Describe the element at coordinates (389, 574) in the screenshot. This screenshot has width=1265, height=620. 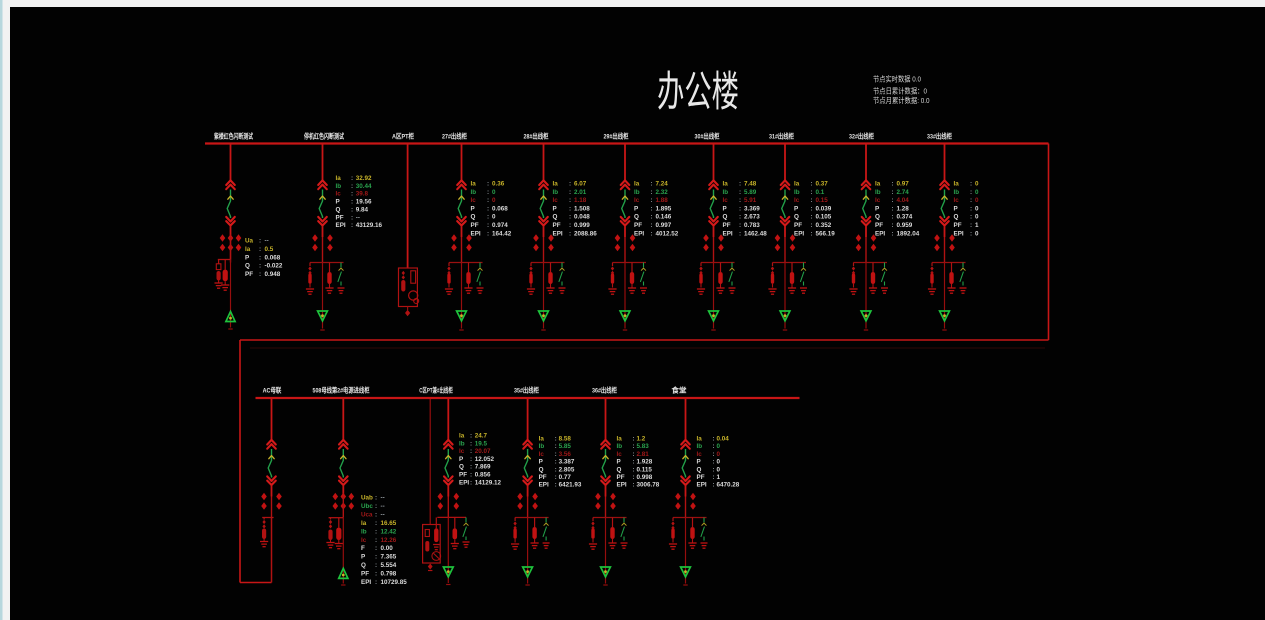
I see `svg-text: 0.798` at that location.